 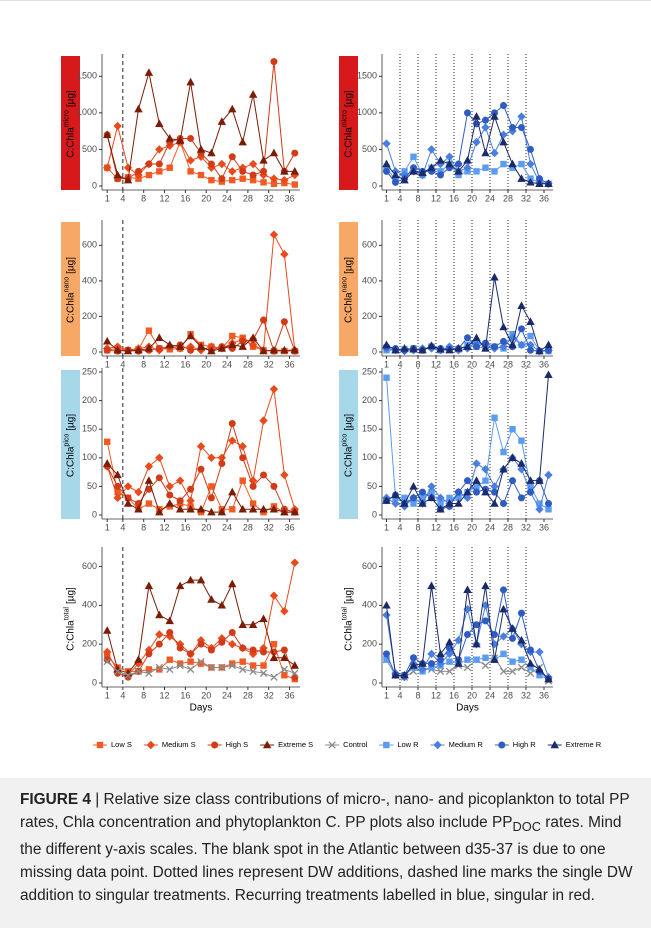 What do you see at coordinates (347, 446) in the screenshot?
I see `y-axis-label: C:Chlapico [µg]` at bounding box center [347, 446].